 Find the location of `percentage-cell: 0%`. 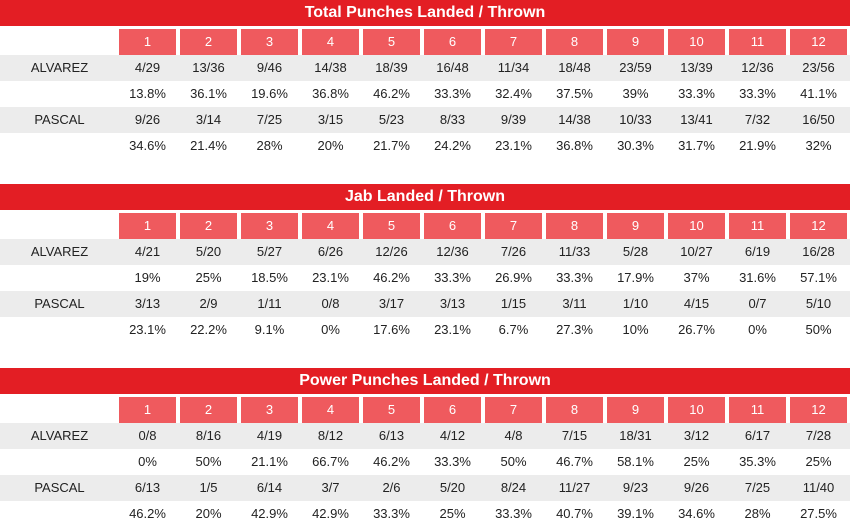

percentage-cell: 0% is located at coordinates (147, 461).